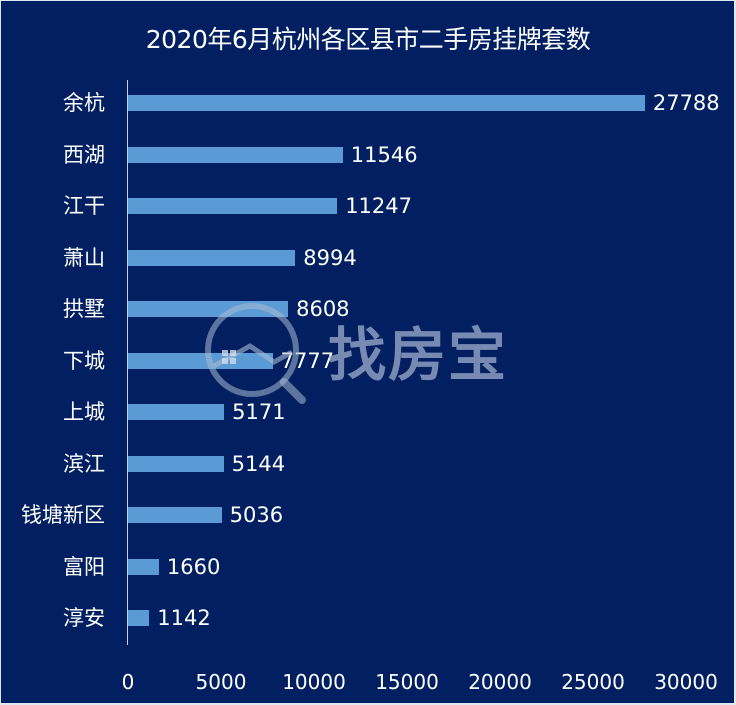  Describe the element at coordinates (84, 154) in the screenshot. I see `category-label: 西湖` at that location.